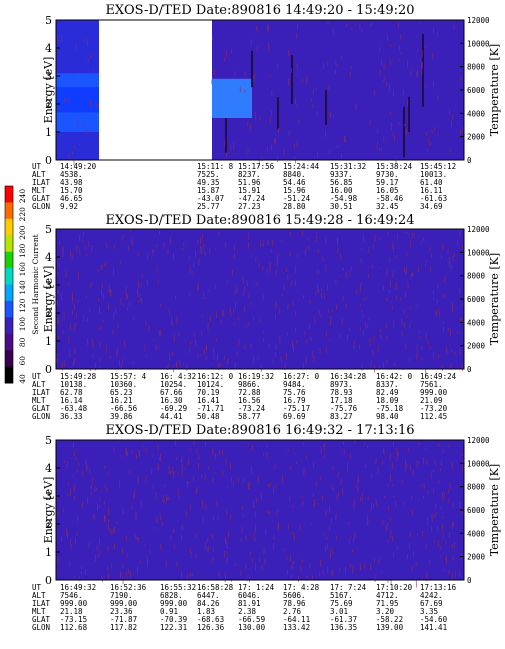 This screenshot has height=649, width=505. What do you see at coordinates (387, 595) in the screenshot?
I see `table-cell: 4712.` at bounding box center [387, 595].